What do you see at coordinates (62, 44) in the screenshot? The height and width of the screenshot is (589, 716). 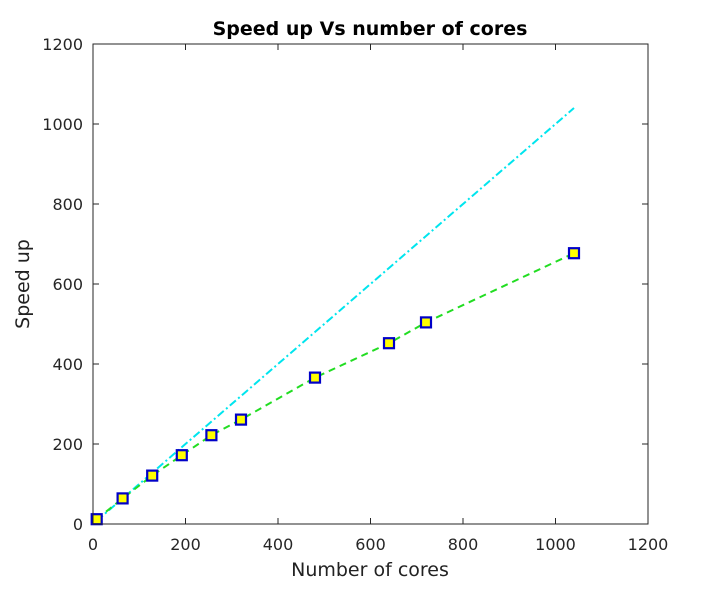 I see `y-tick-label: 1200` at bounding box center [62, 44].